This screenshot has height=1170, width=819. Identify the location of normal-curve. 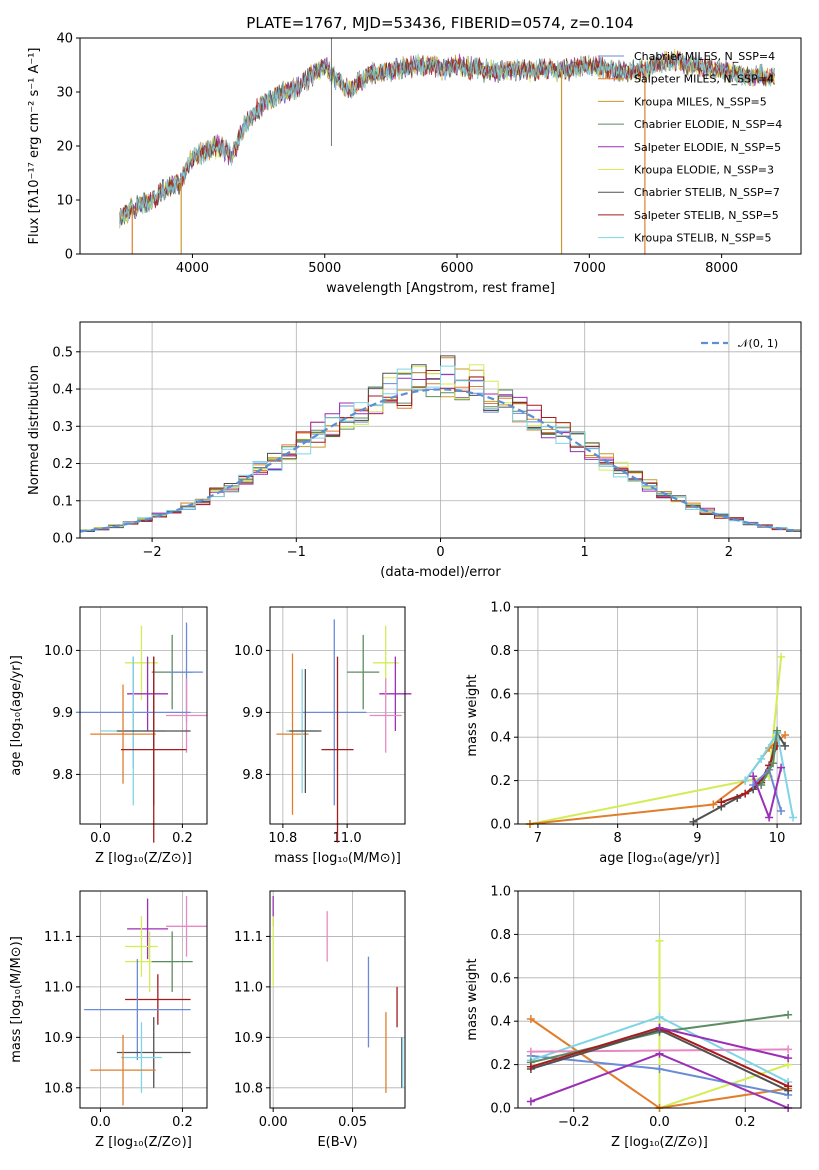
(439, 460).